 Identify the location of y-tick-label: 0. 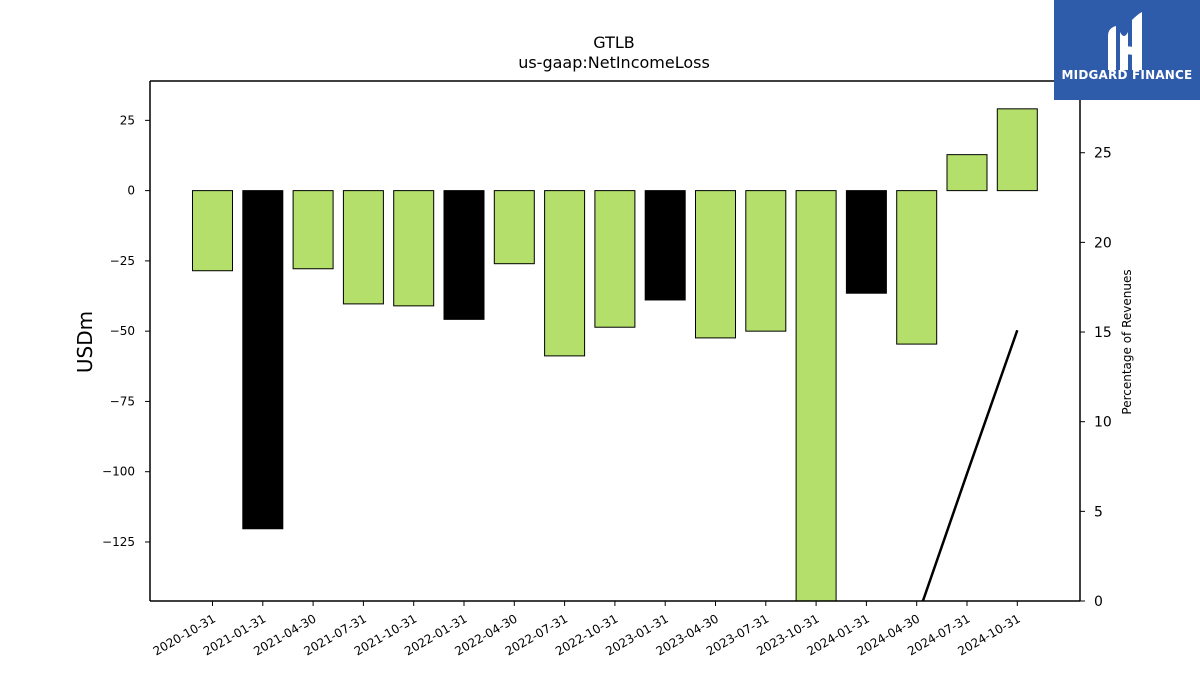
(131, 191).